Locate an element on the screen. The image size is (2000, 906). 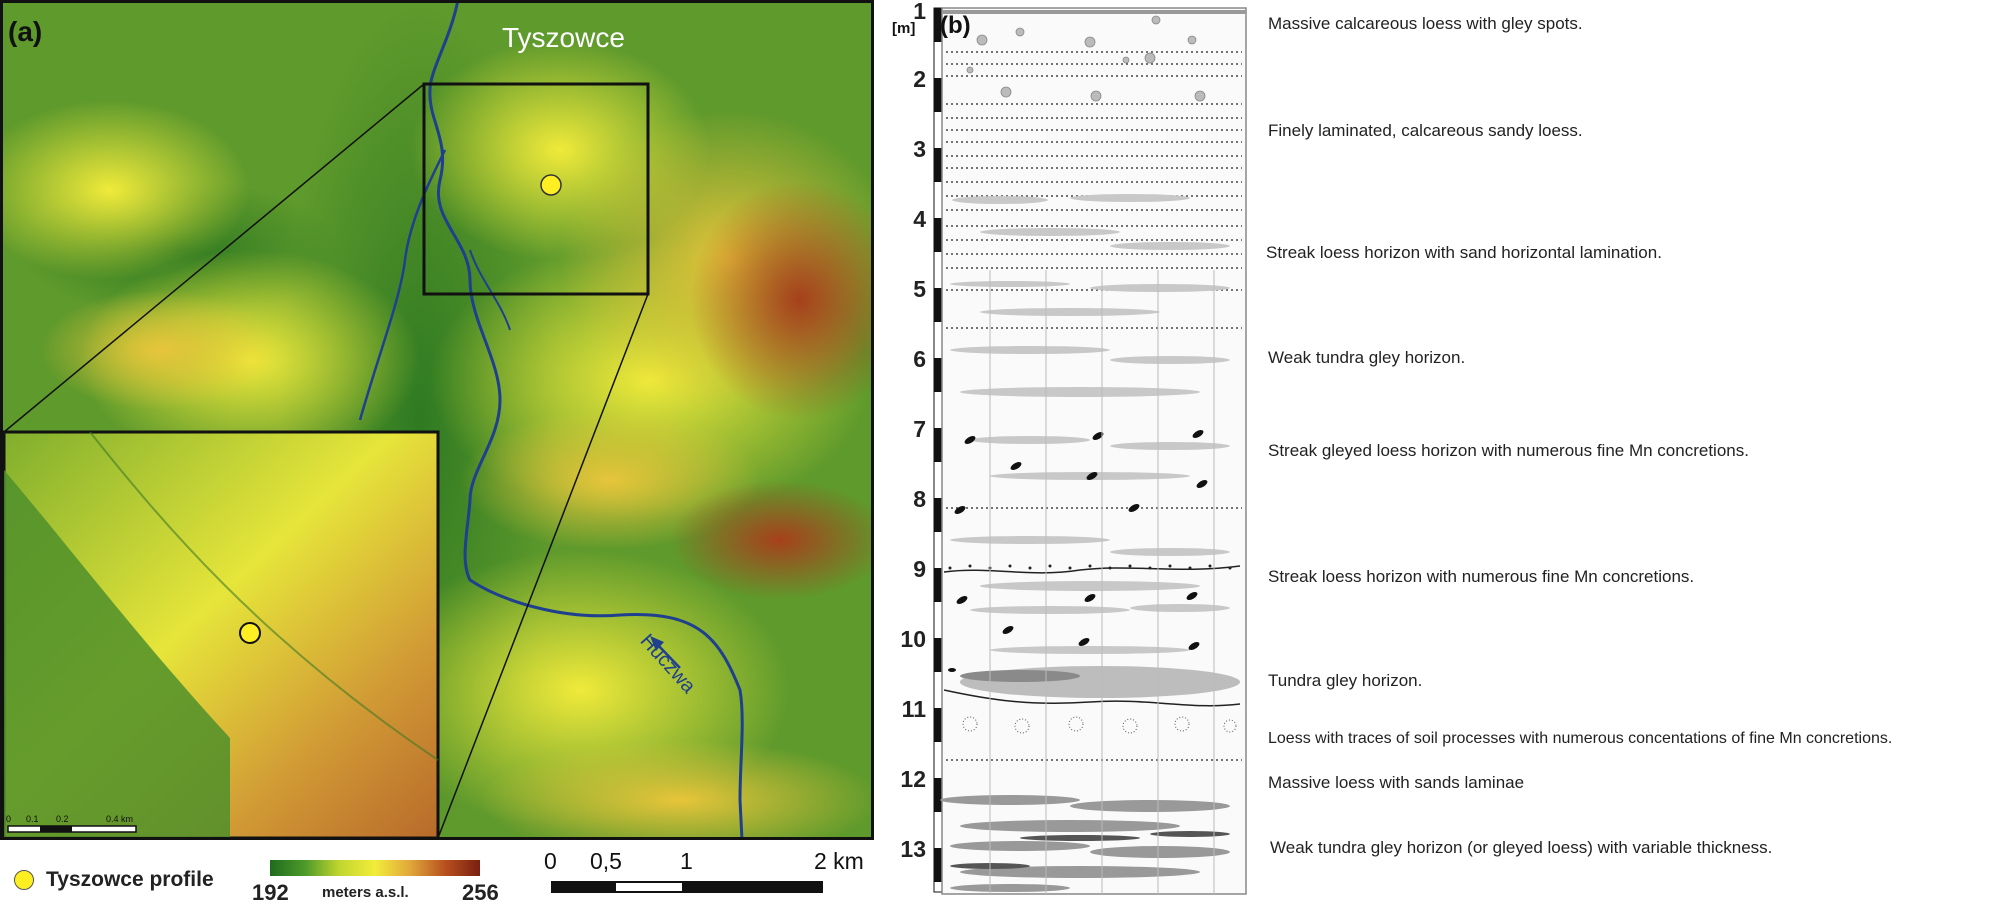
depth-tick-1: 1 is located at coordinates (919, 12).